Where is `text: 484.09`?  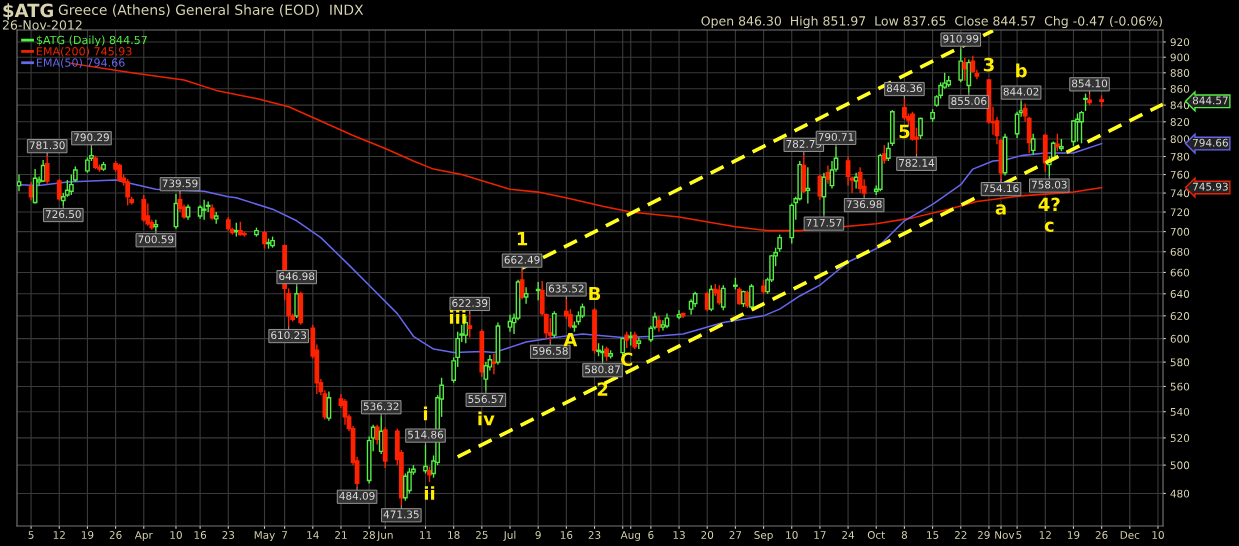
text: 484.09 is located at coordinates (357, 495).